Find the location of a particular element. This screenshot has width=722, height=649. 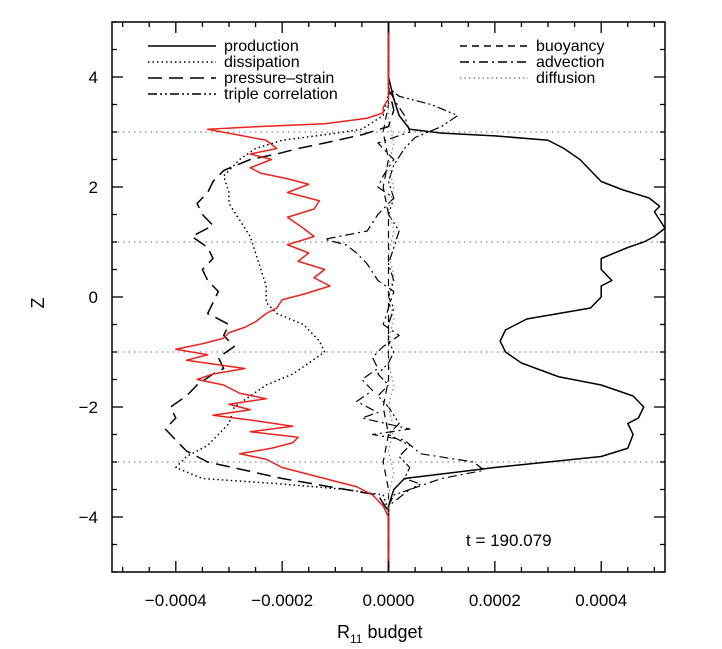

x-axis-title-suffix: budget is located at coordinates (392, 632).